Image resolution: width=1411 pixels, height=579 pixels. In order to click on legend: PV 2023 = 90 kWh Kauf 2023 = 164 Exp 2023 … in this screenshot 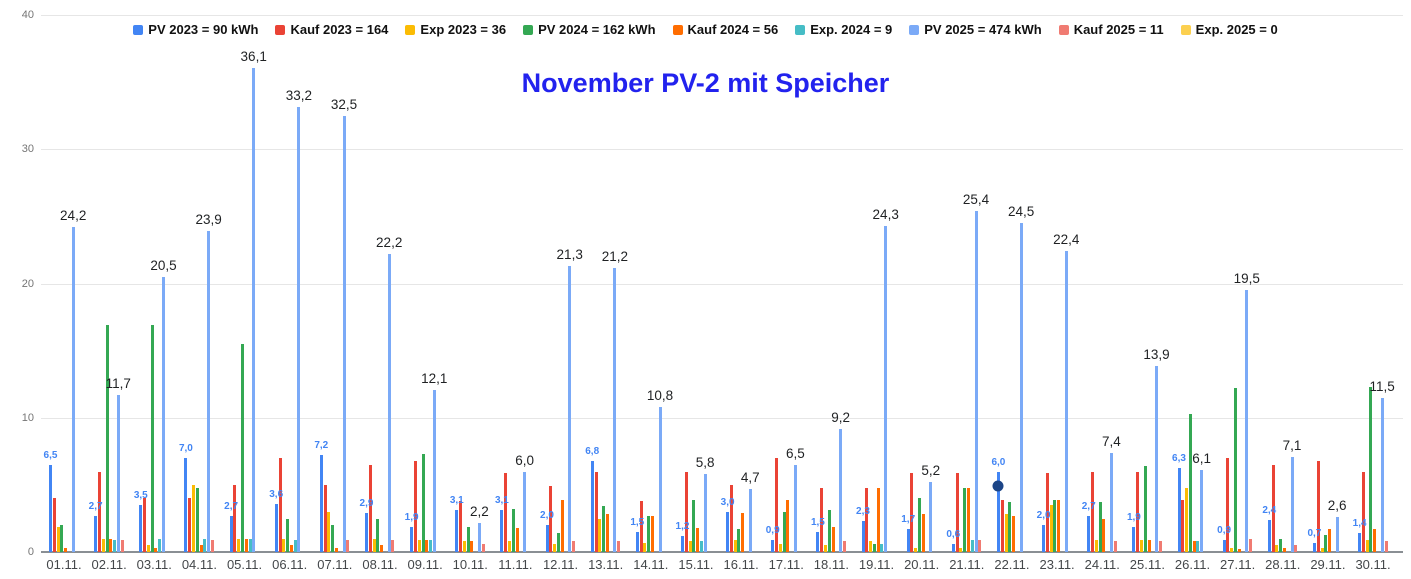, I will do `click(705, 29)`.